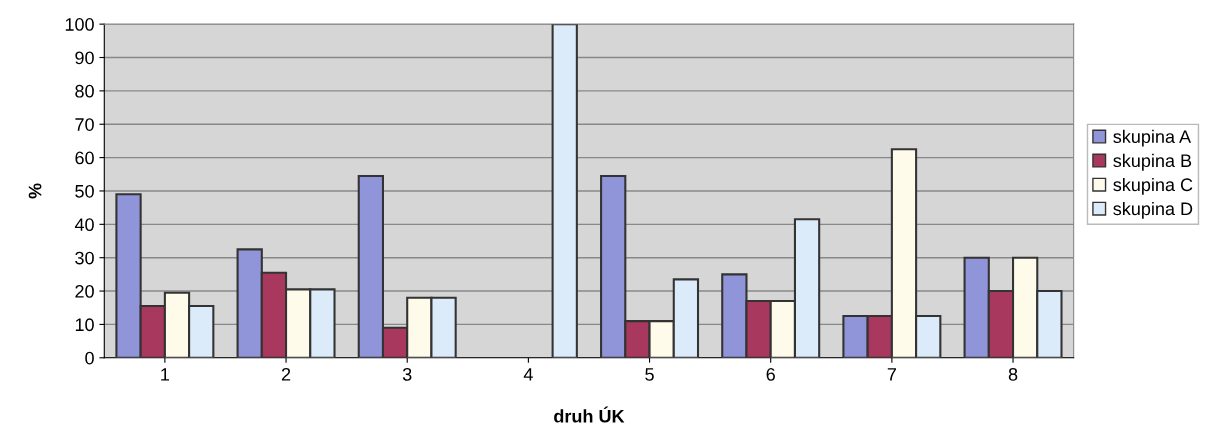 The height and width of the screenshot is (439, 1227). Describe the element at coordinates (407, 374) in the screenshot. I see `x-tick-label: 3` at that location.